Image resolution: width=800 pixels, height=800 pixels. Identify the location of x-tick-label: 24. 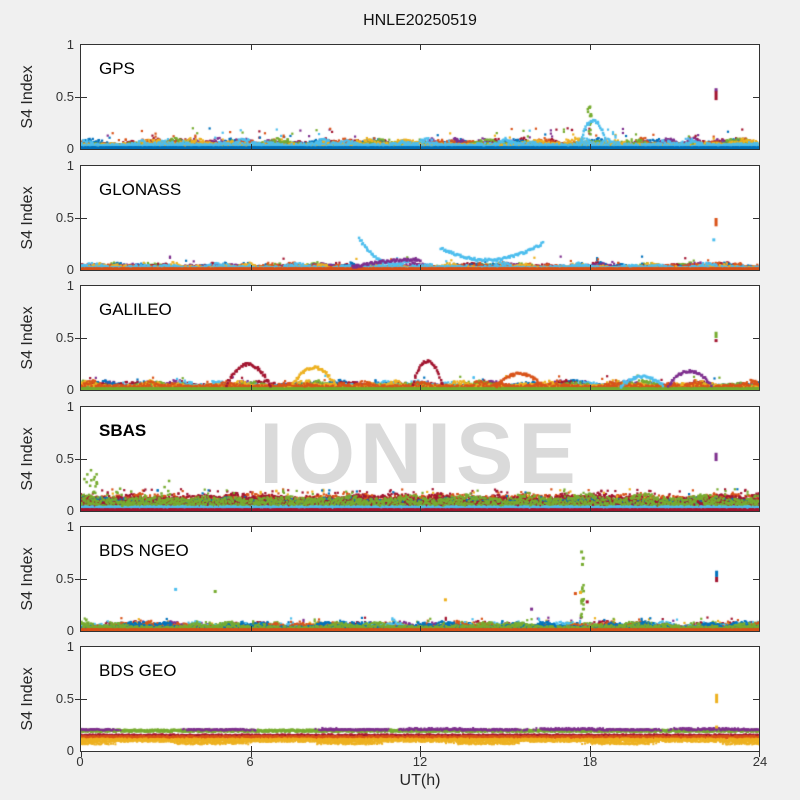
(760, 761).